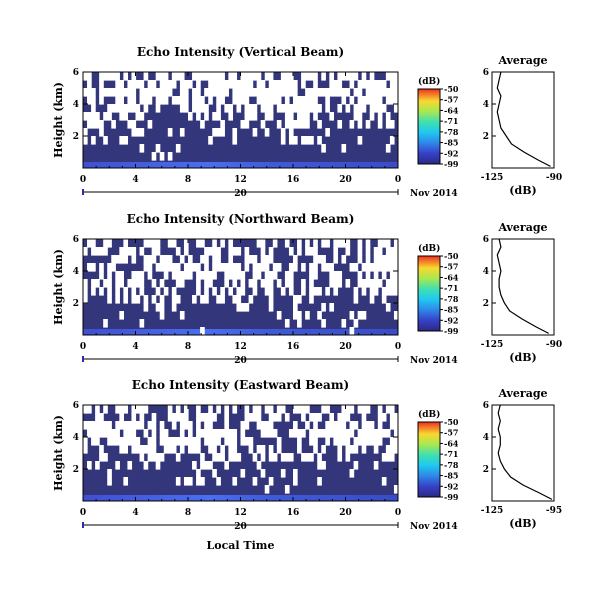  I want to click on colorbar-tick-label: -78, so click(451, 132).